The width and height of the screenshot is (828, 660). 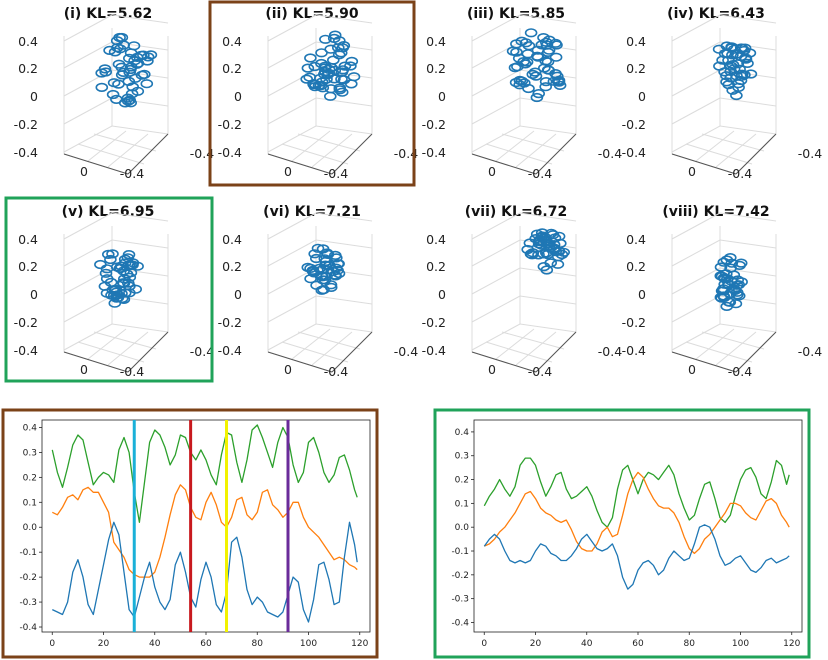 I want to click on plot-area, so click(x=638, y=526).